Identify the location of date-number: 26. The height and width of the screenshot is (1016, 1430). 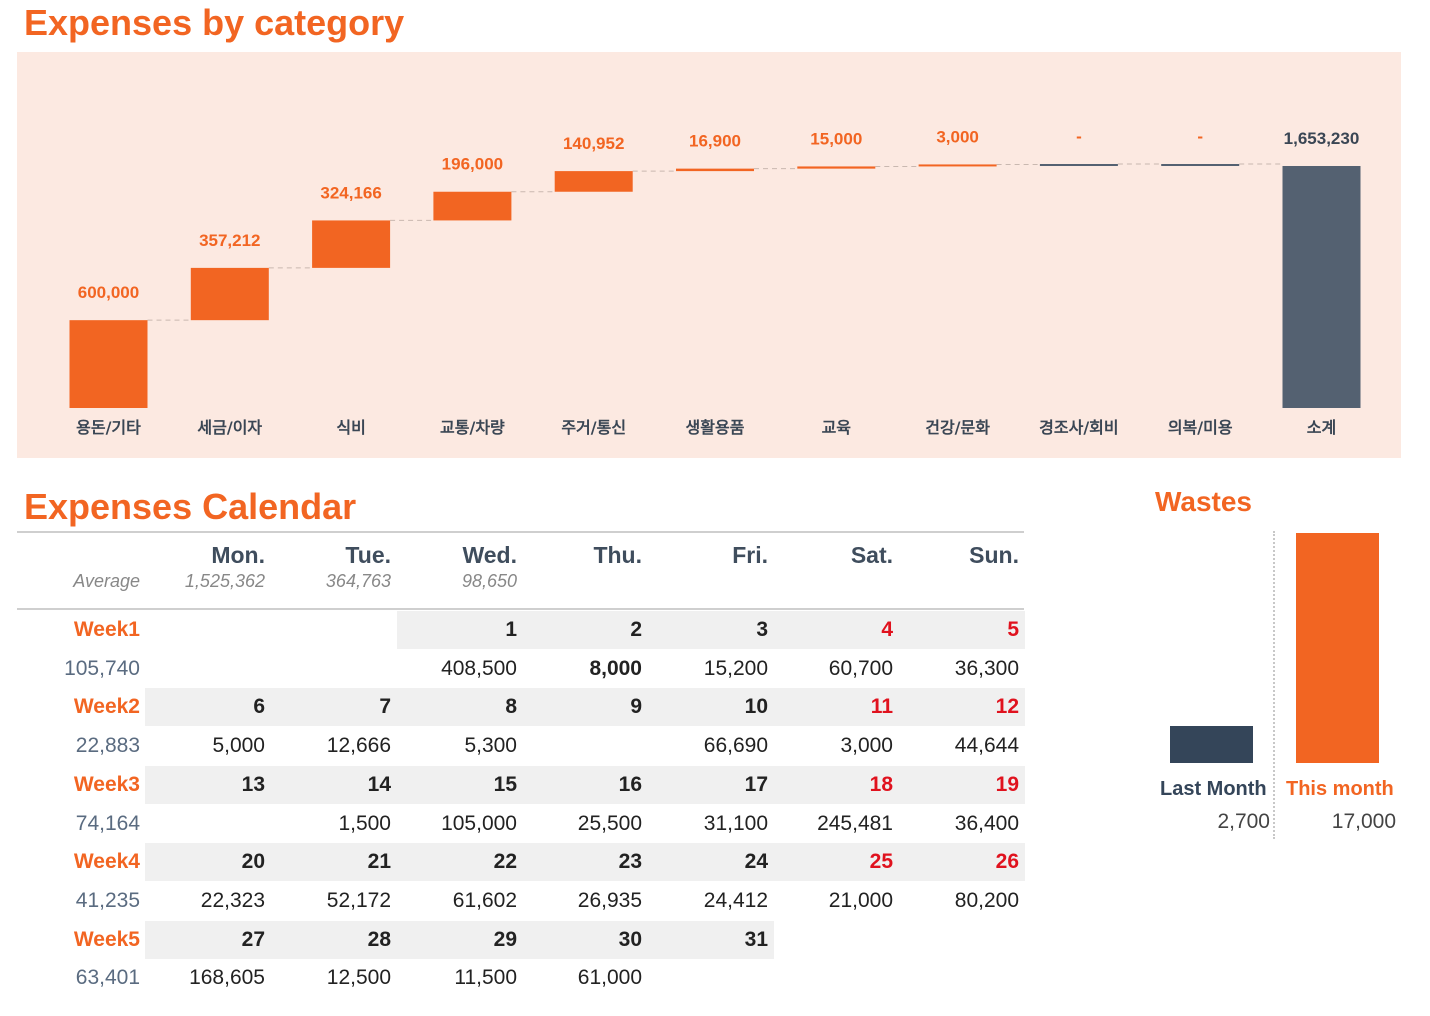
(1007, 862).